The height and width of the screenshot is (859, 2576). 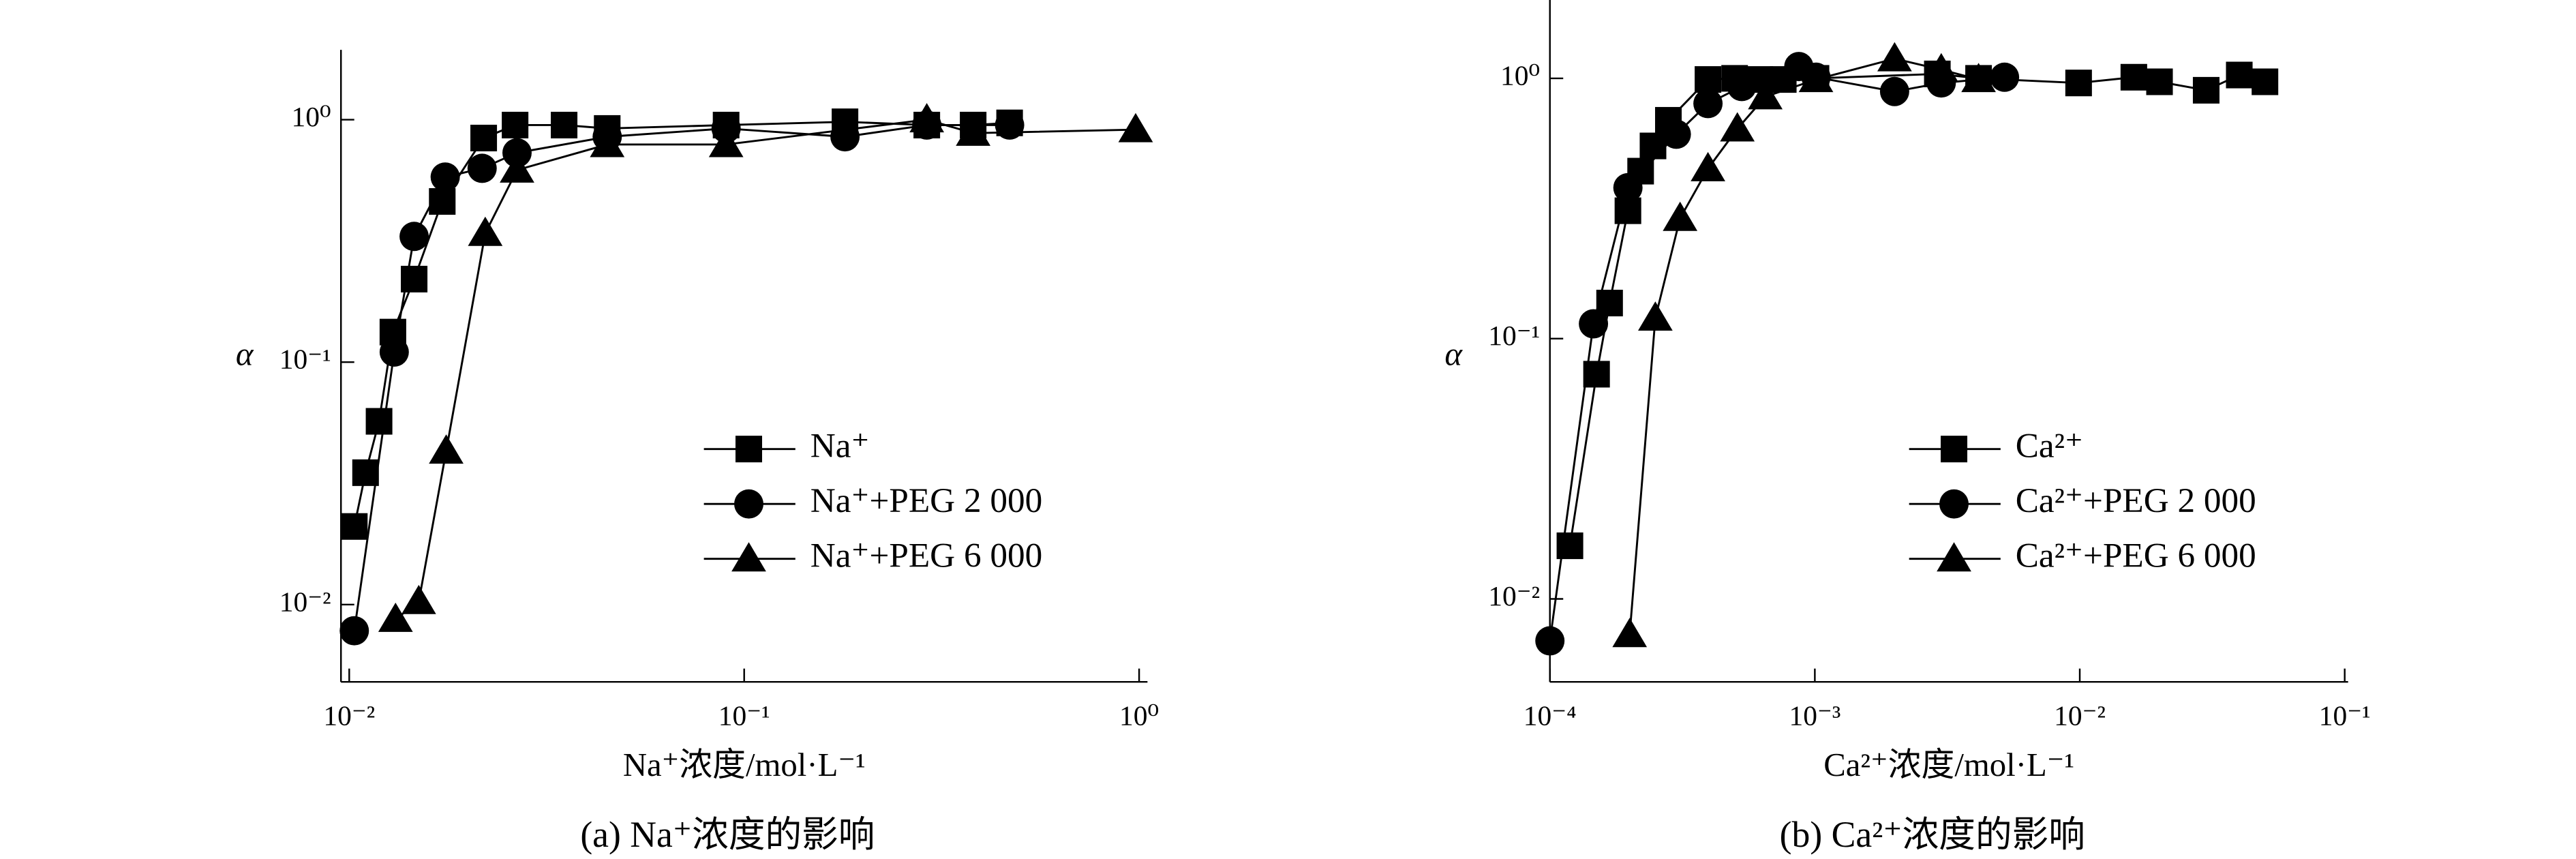 What do you see at coordinates (926, 501) in the screenshot?
I see `legend-label: Na⁺+PEG 2 000` at bounding box center [926, 501].